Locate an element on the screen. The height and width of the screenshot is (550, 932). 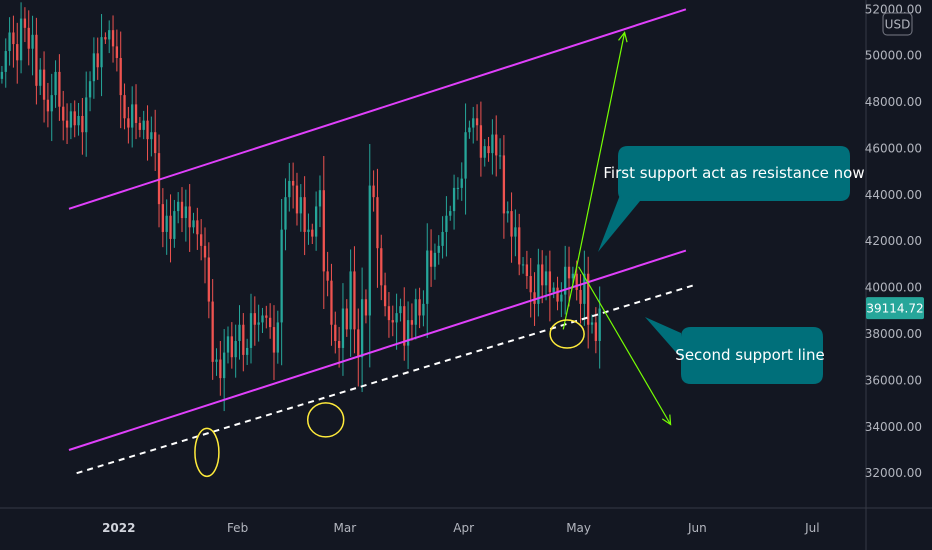
price-tick-label: 38000.00 is located at coordinates (893, 334).